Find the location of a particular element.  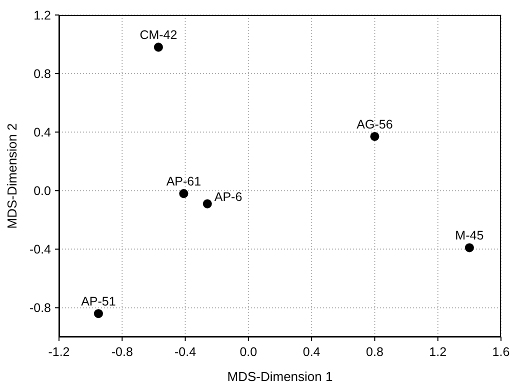

x-tick-label: 0.4 is located at coordinates (311, 351).